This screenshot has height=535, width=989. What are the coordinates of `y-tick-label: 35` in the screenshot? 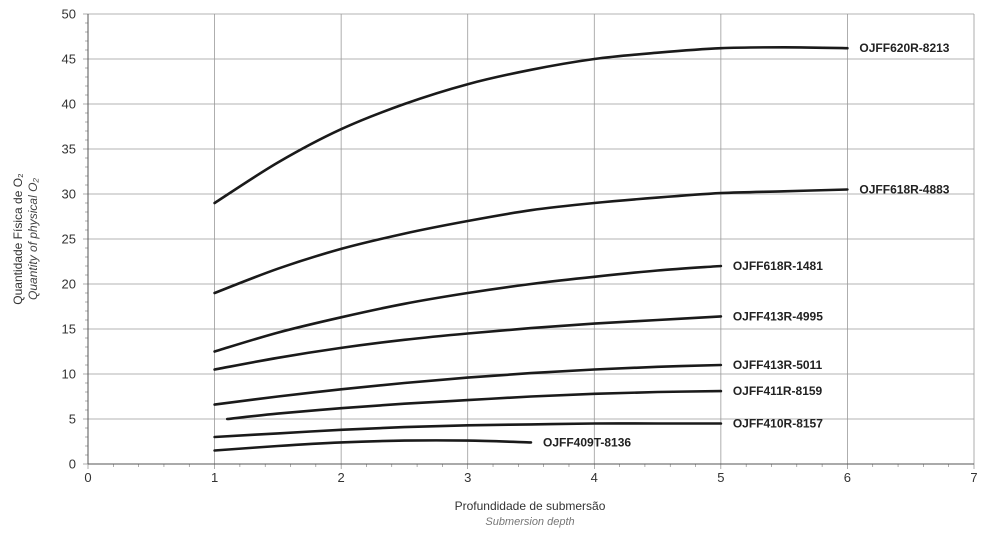 It's located at (69, 149).